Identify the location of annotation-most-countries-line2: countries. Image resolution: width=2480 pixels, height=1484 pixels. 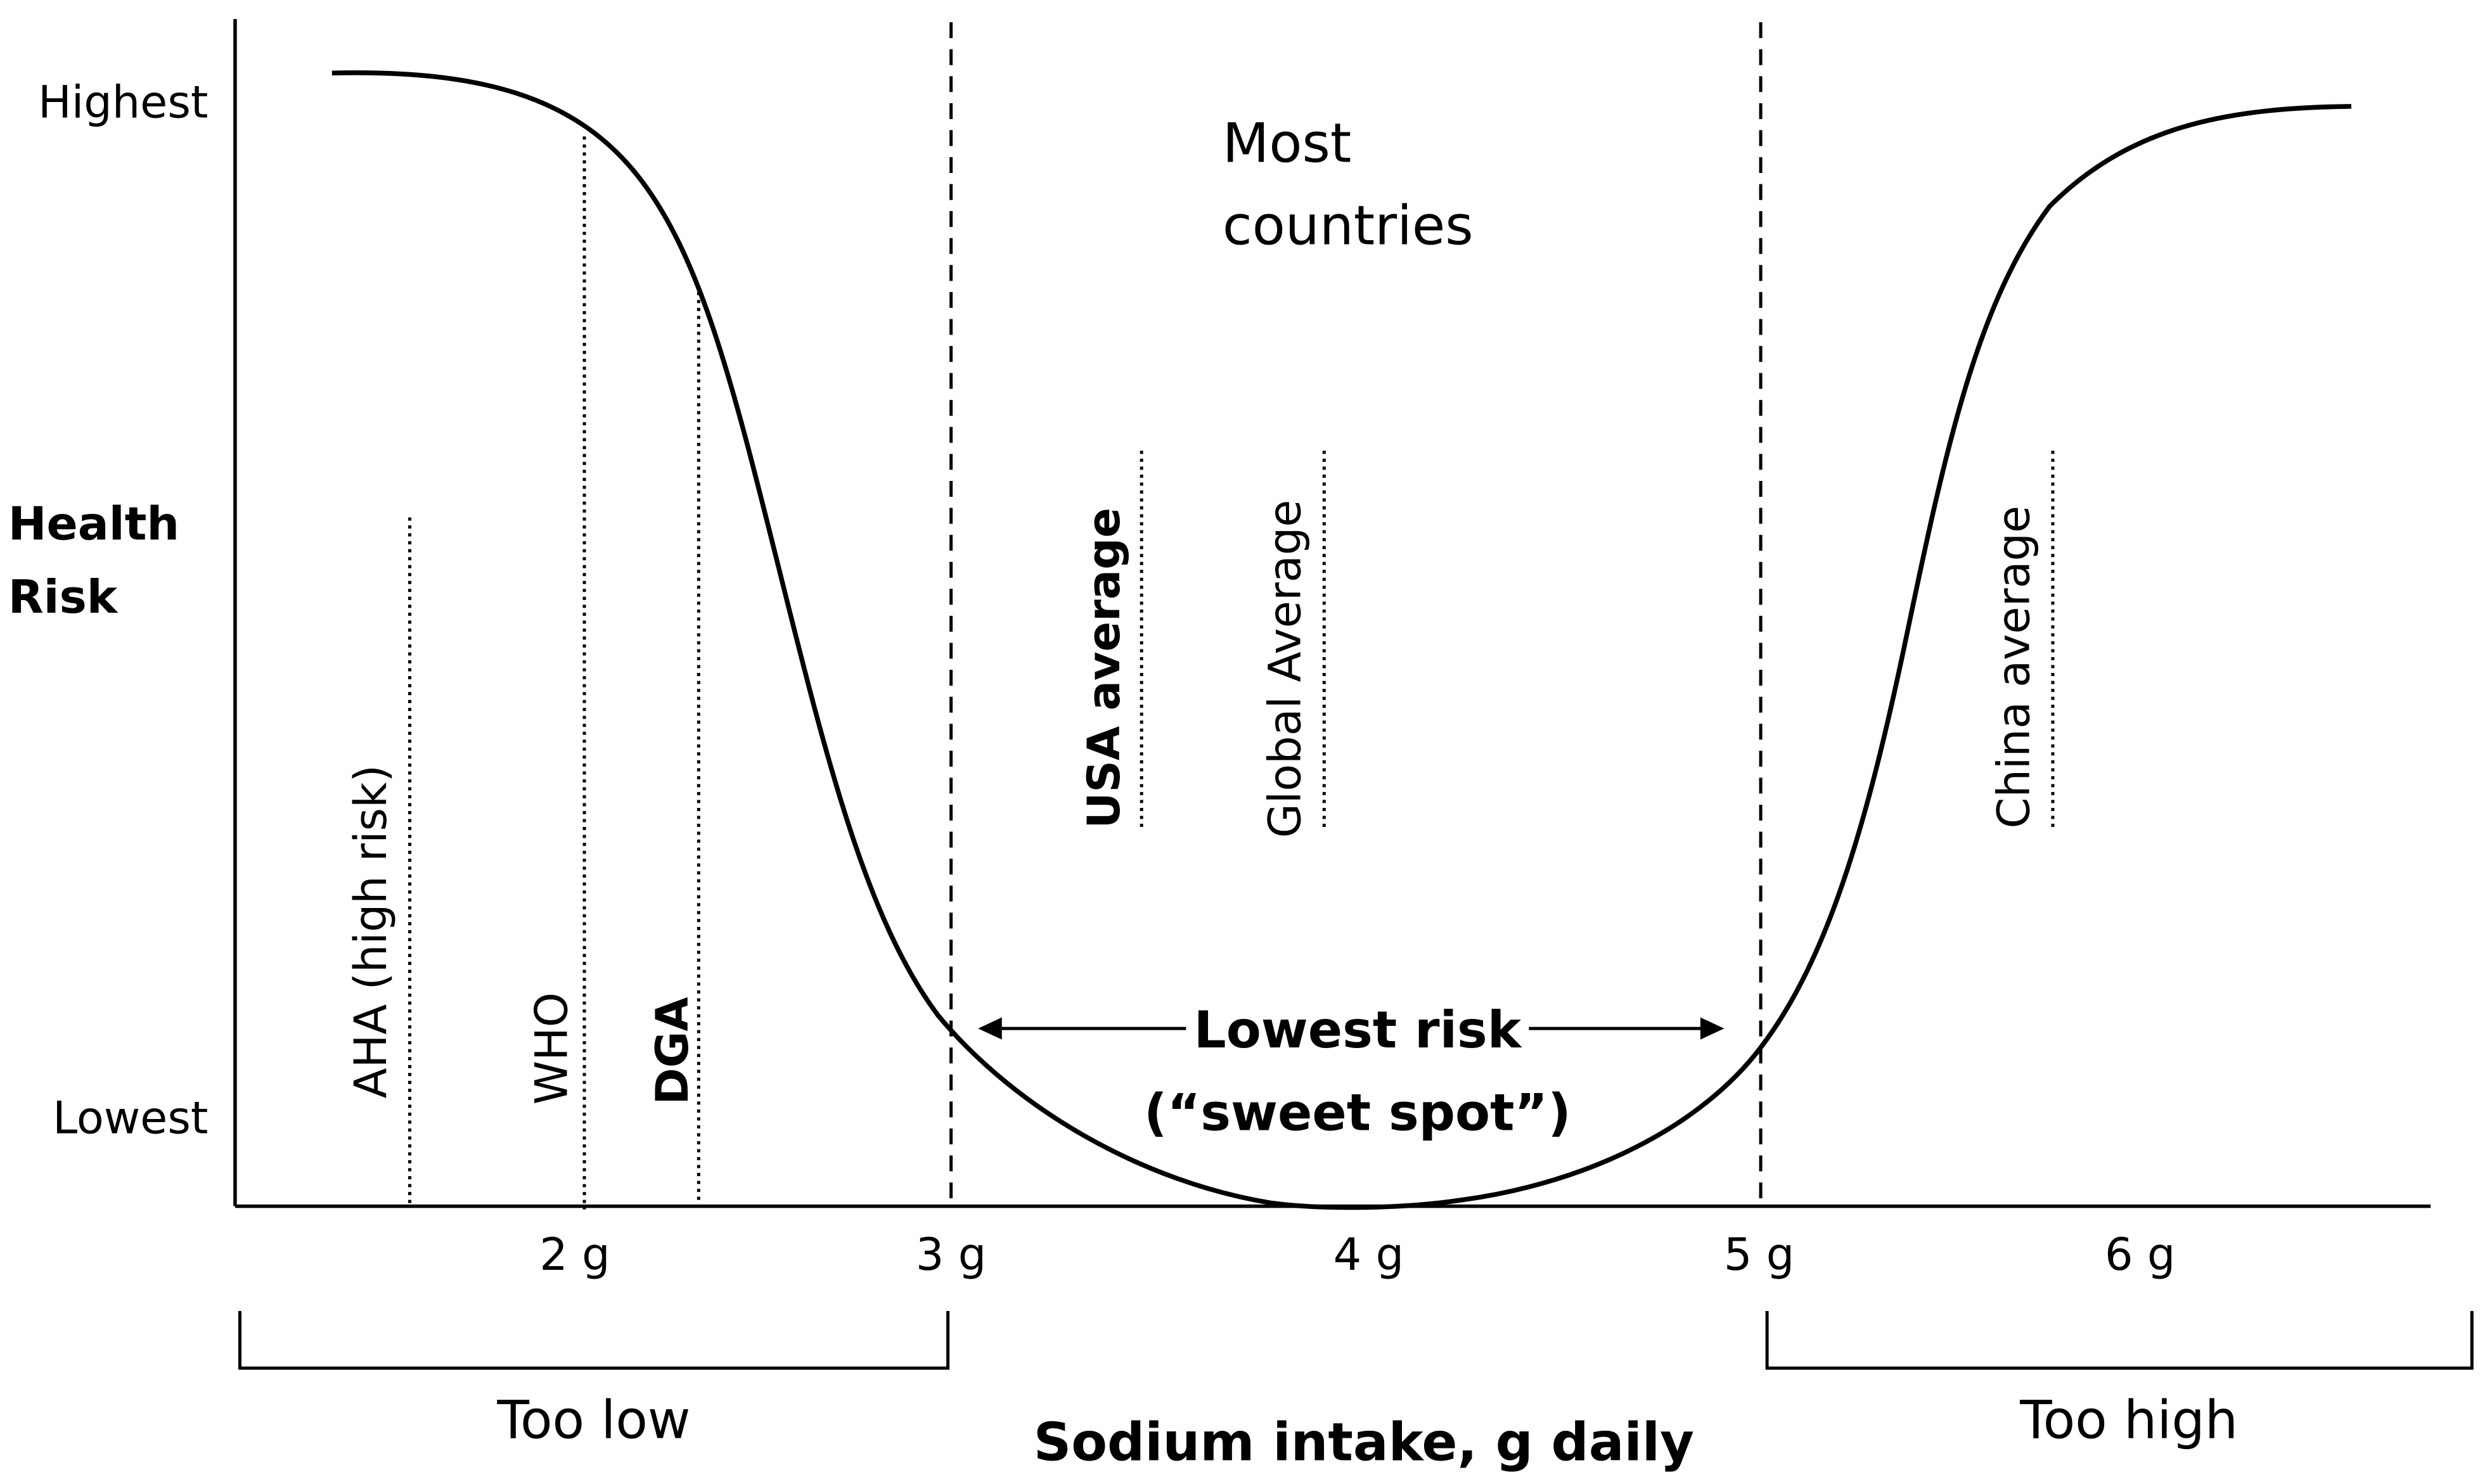
(1348, 226).